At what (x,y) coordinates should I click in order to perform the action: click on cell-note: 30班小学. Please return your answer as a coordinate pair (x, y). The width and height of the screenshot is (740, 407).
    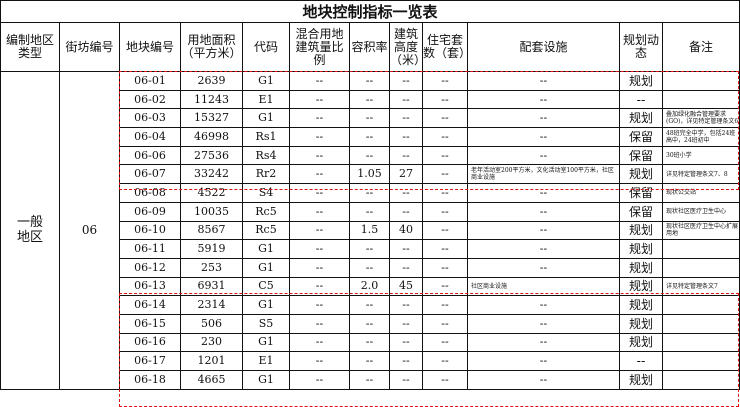
    Looking at the image, I should click on (700, 155).